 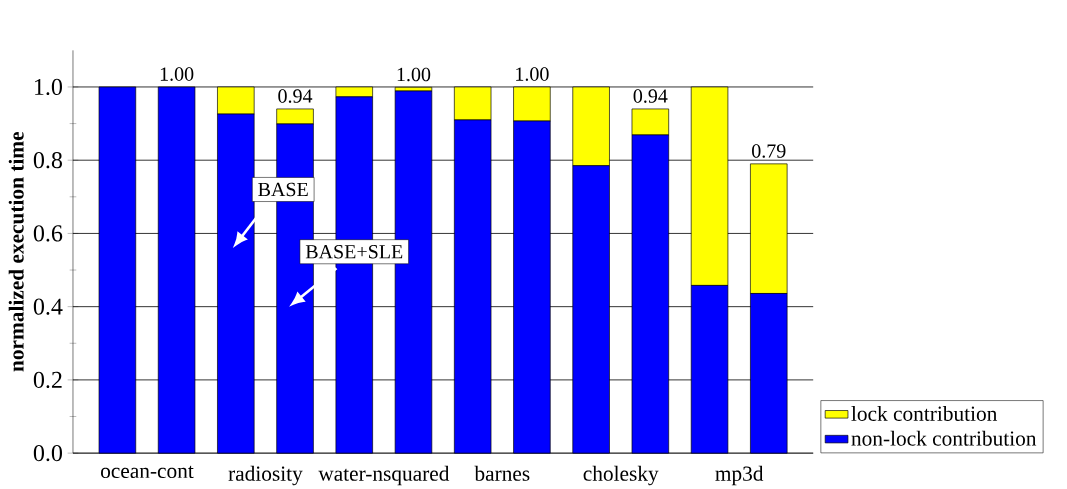 What do you see at coordinates (621, 475) in the screenshot?
I see `x-tick-label: cholesky` at bounding box center [621, 475].